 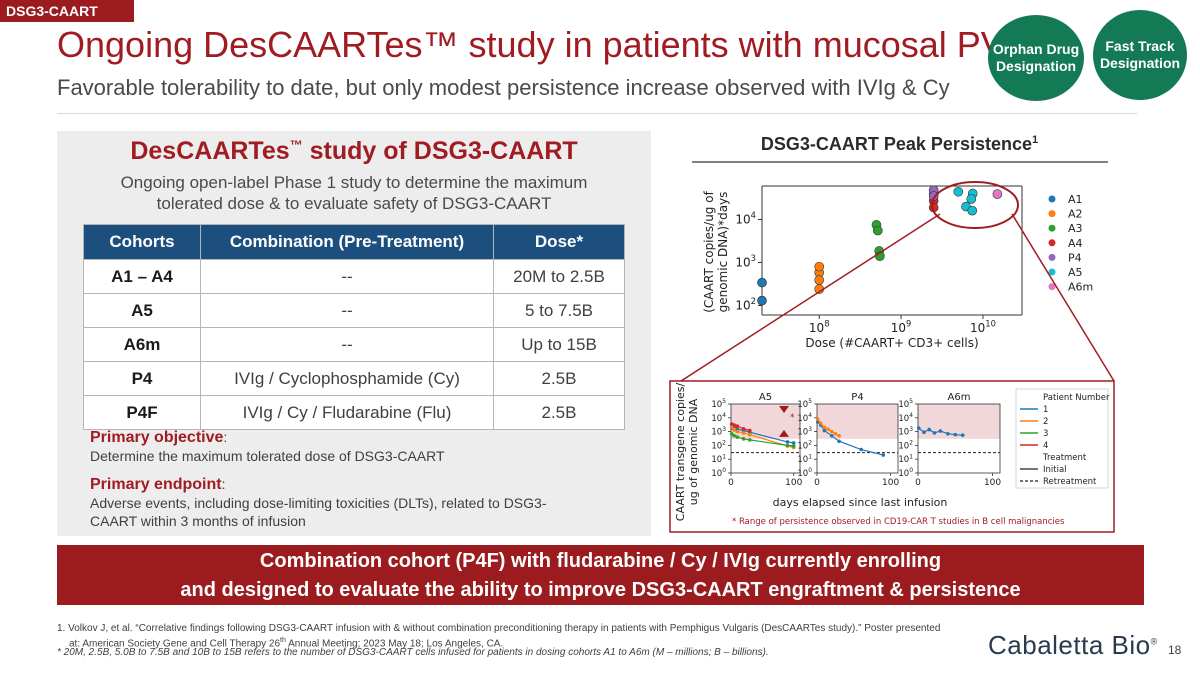 What do you see at coordinates (905, 432) in the screenshot?
I see `inset-y-tick-label: 10³` at bounding box center [905, 432].